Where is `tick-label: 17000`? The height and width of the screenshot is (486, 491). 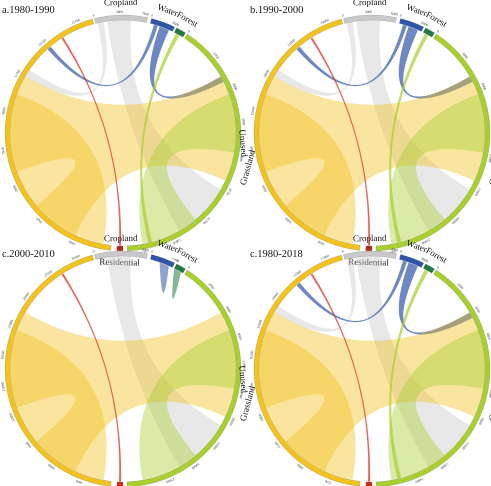 tick-label: 17000 is located at coordinates (325, 257).